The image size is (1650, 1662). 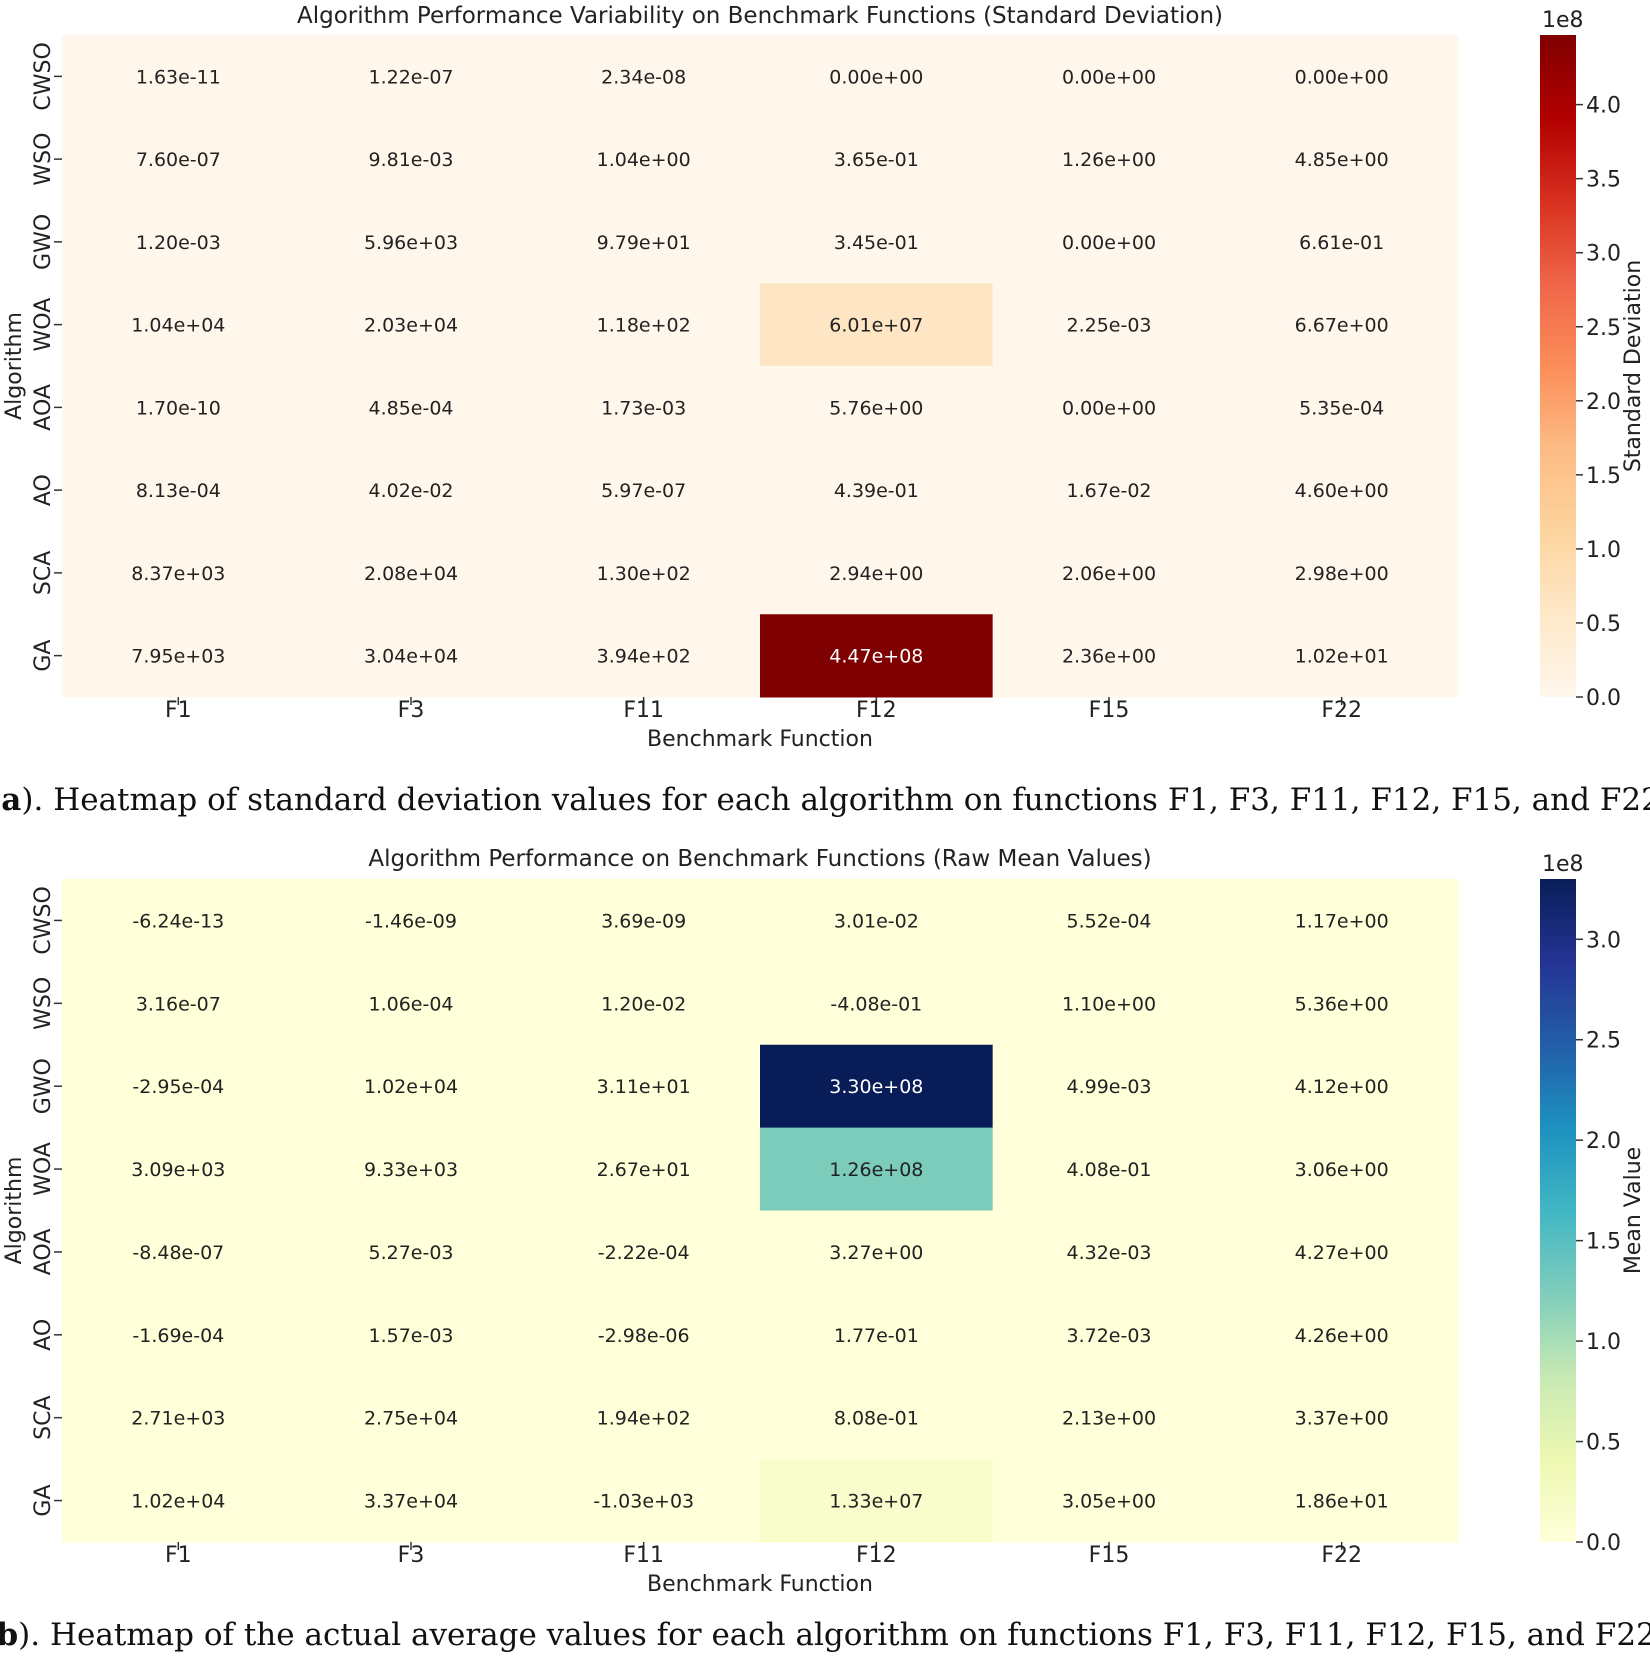 What do you see at coordinates (43, 1417) in the screenshot?
I see `y-tick-label: SCA` at bounding box center [43, 1417].